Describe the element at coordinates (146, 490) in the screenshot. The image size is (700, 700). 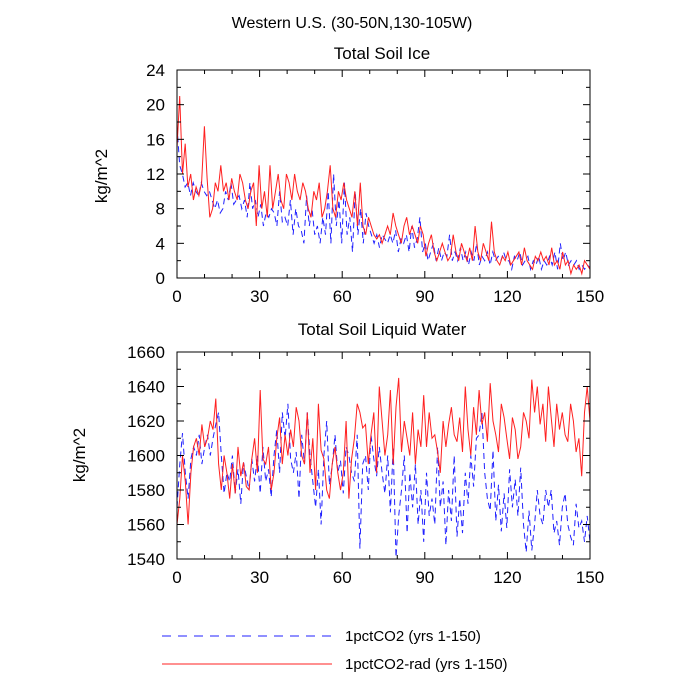
I see `y-tick-label: 1580` at that location.